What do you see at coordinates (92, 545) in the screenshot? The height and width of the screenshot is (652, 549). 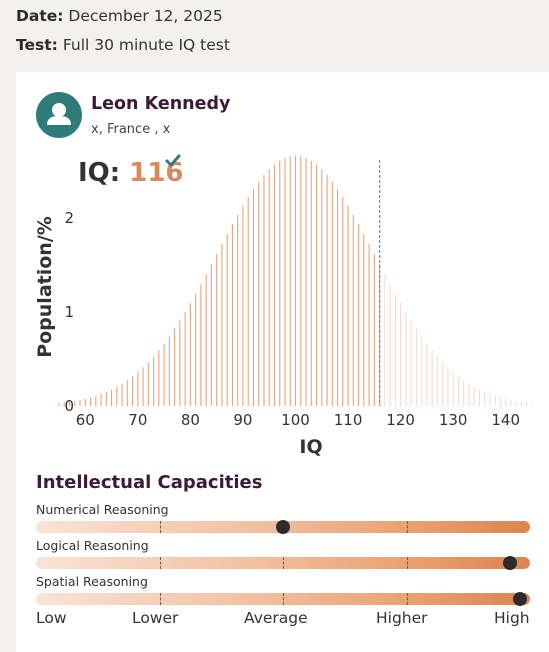 I see `capacity-label-logical: Logical Reasoning` at bounding box center [92, 545].